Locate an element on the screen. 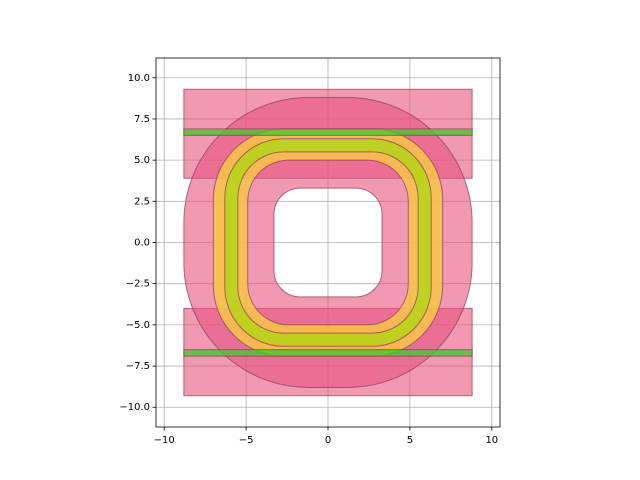  x-tick-label: 10 is located at coordinates (491, 440).